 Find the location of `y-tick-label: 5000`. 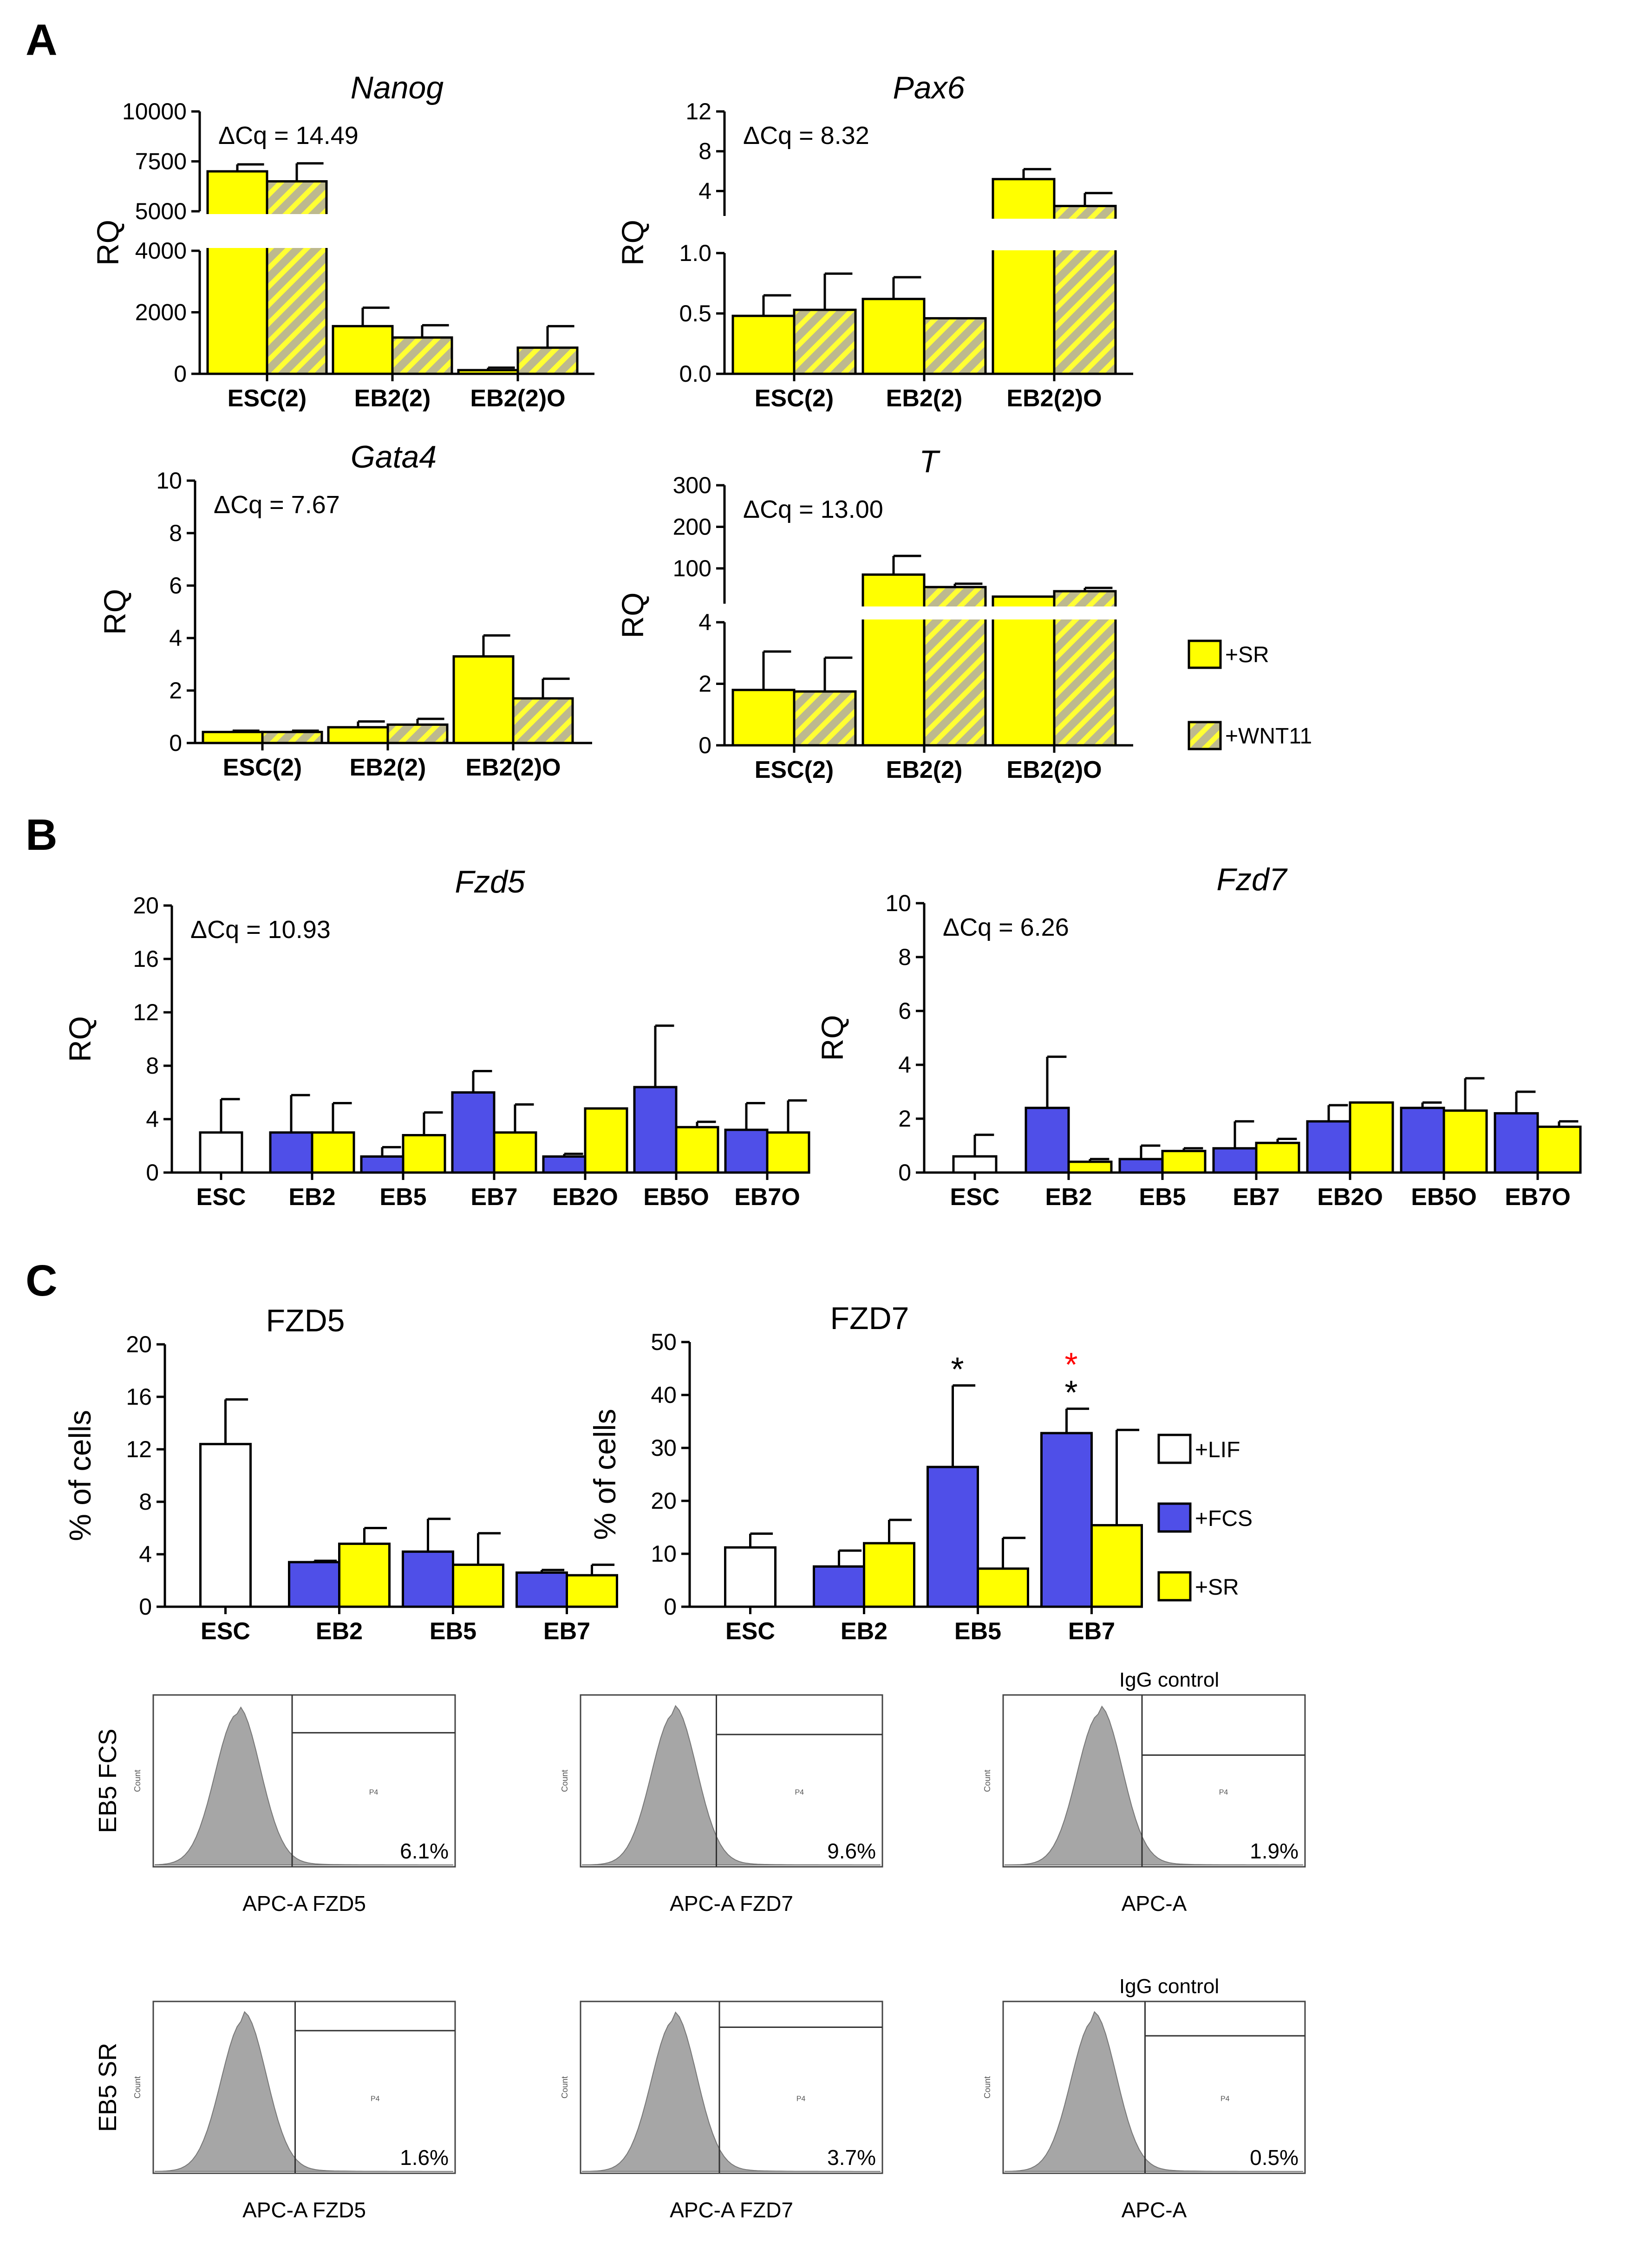

y-tick-label: 5000 is located at coordinates (161, 211).